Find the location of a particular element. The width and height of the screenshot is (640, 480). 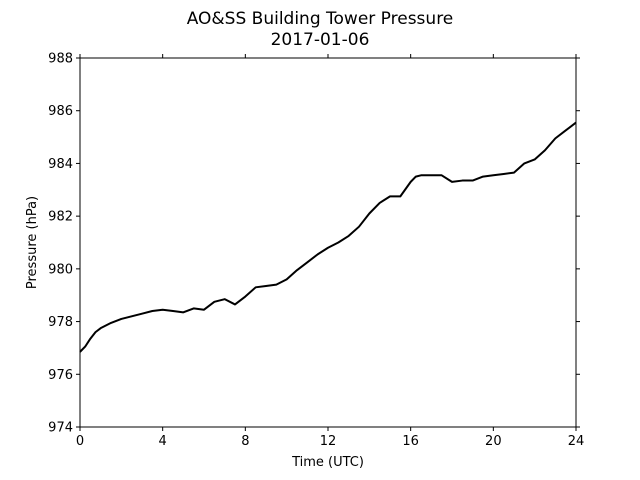

y-tick-label: 988 is located at coordinates (60, 59).